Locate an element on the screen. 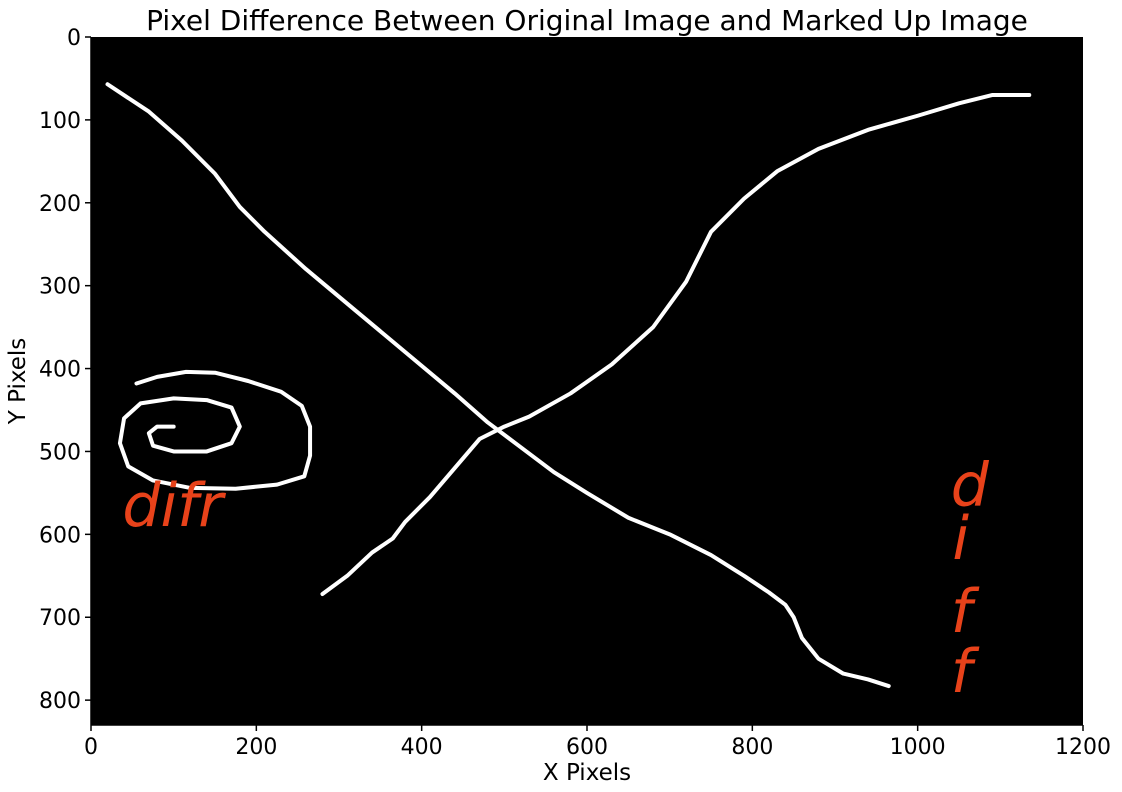 Image resolution: width=1122 pixels, height=792 pixels. x-axis-title: X Pixels is located at coordinates (587, 773).